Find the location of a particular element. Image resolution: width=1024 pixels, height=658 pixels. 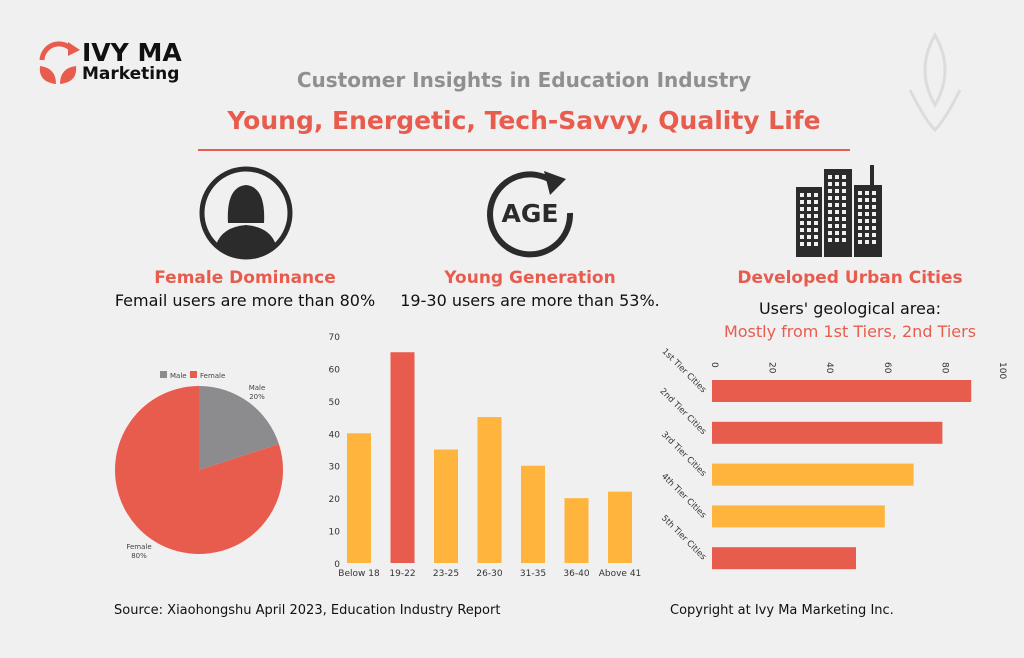

x-tick-label: 80 is located at coordinates (944, 368).